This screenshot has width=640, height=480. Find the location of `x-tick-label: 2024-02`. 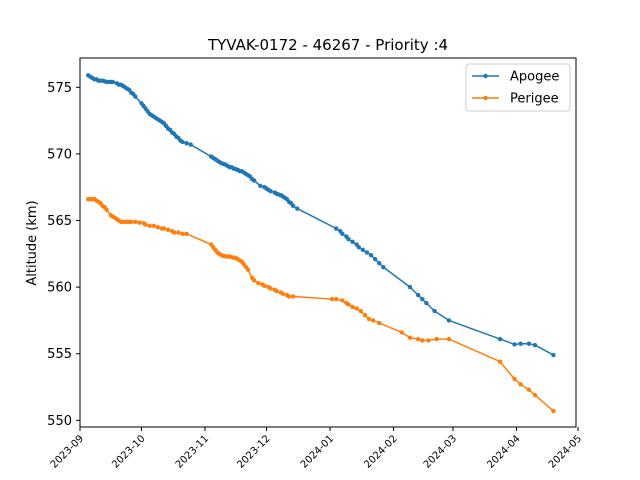

x-tick-label: 2024-02 is located at coordinates (380, 451).